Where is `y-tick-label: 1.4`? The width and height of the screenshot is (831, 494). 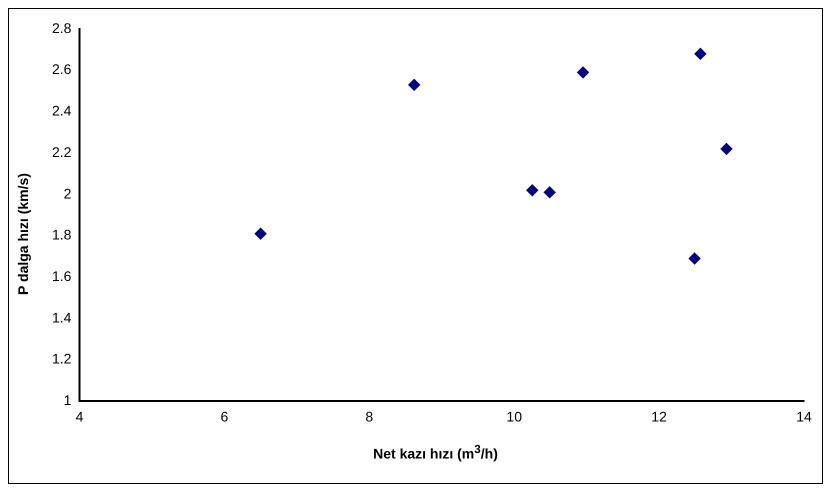
y-tick-label: 1.4 is located at coordinates (62, 317).